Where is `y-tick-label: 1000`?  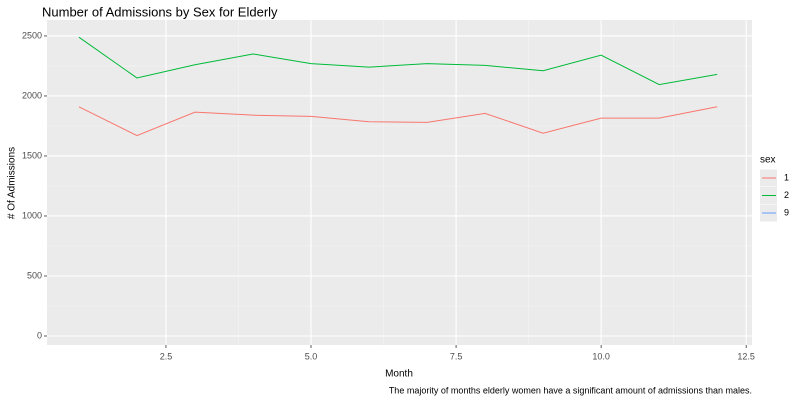 y-tick-label: 1000 is located at coordinates (32, 215).